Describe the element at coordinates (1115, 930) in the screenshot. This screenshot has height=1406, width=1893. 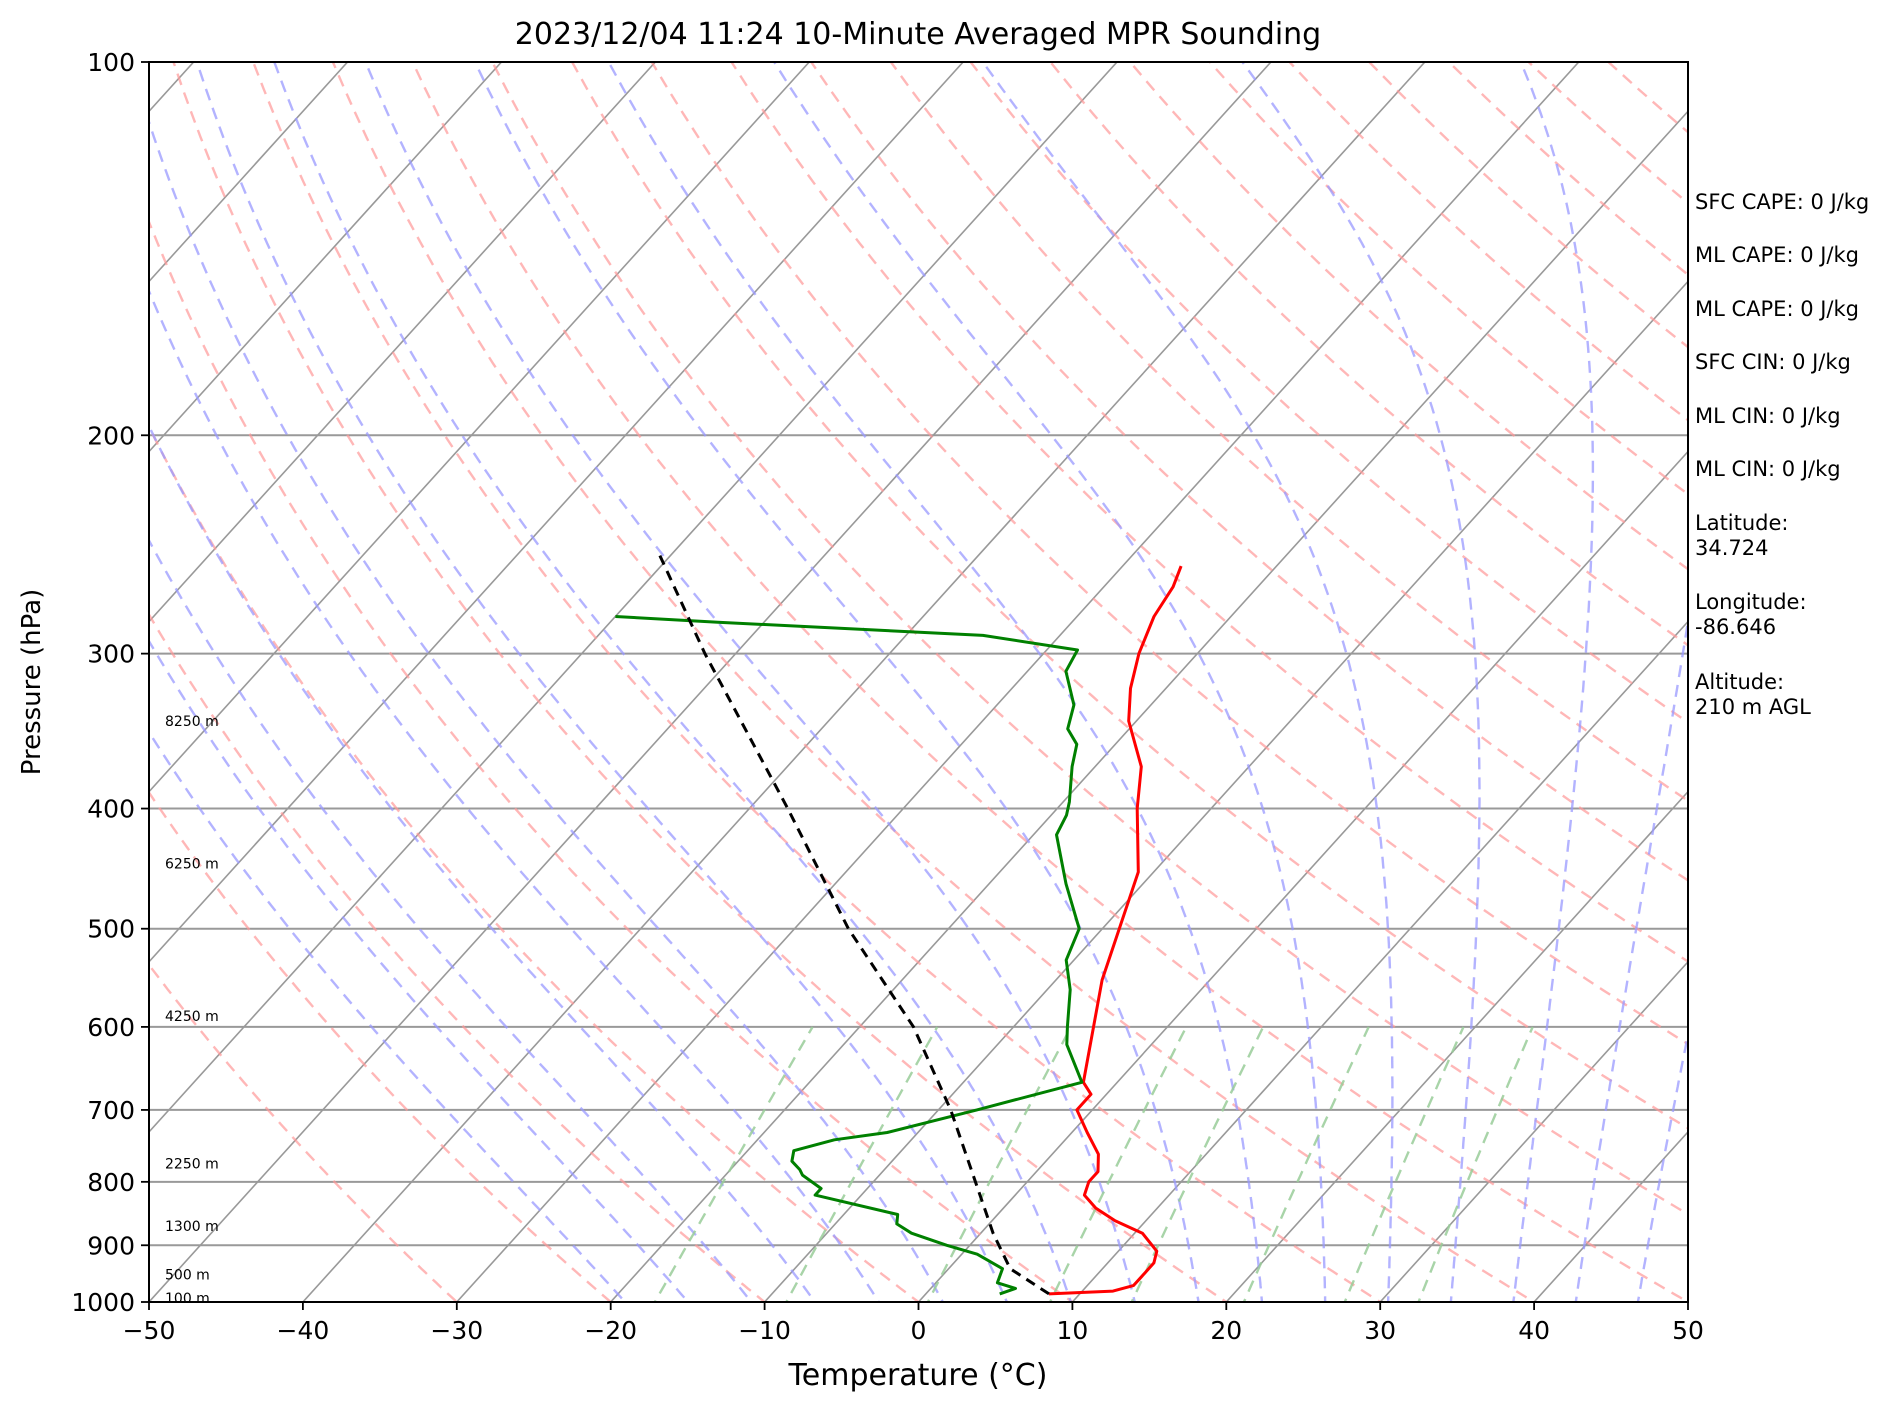
I see `temperature-profile-line` at that location.